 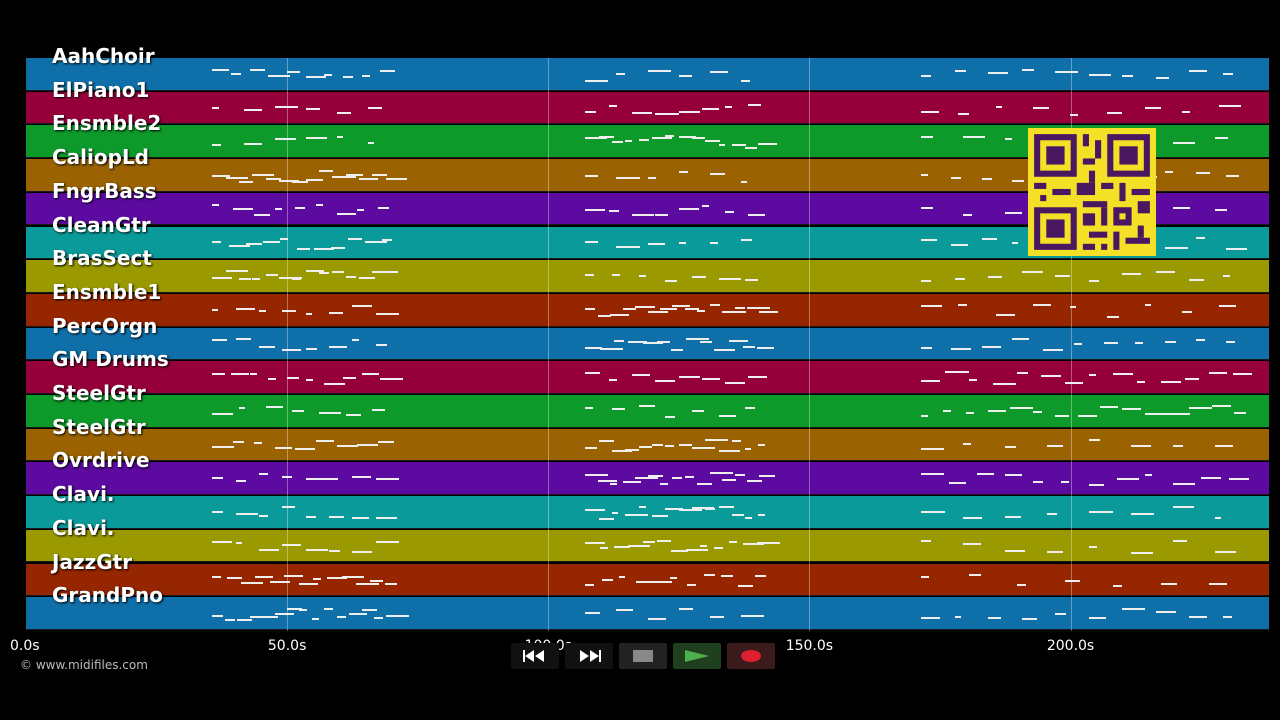 I want to click on record-button, so click(x=751, y=656).